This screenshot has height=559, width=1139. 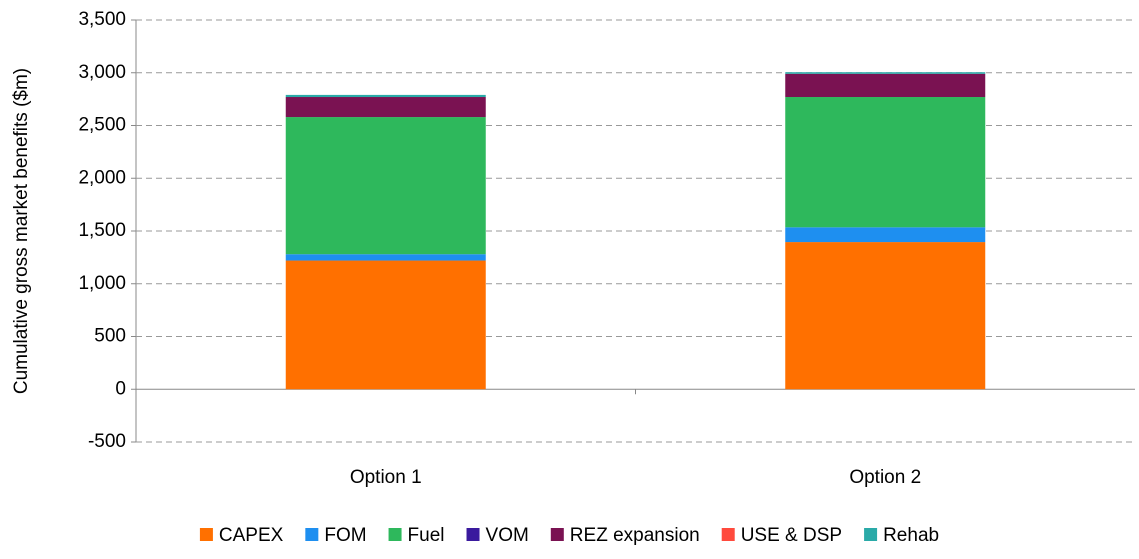 What do you see at coordinates (120, 388) in the screenshot?
I see `y-tick-label: 0` at bounding box center [120, 388].